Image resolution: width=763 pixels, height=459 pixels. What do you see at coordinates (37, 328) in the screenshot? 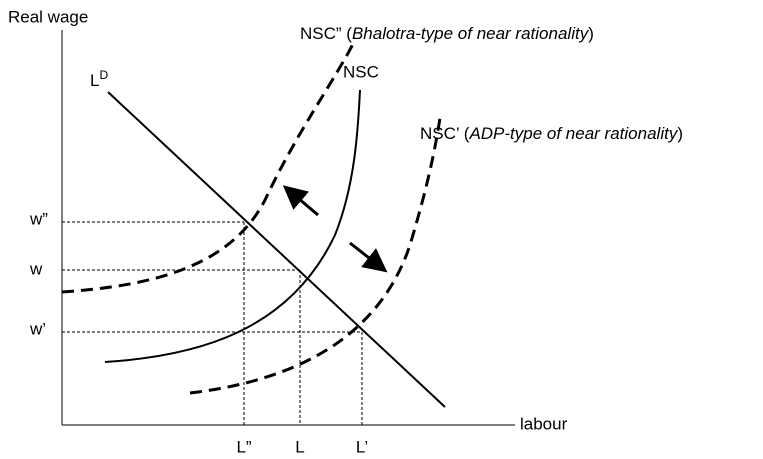
I see `y-tick-label: w’` at bounding box center [37, 328].